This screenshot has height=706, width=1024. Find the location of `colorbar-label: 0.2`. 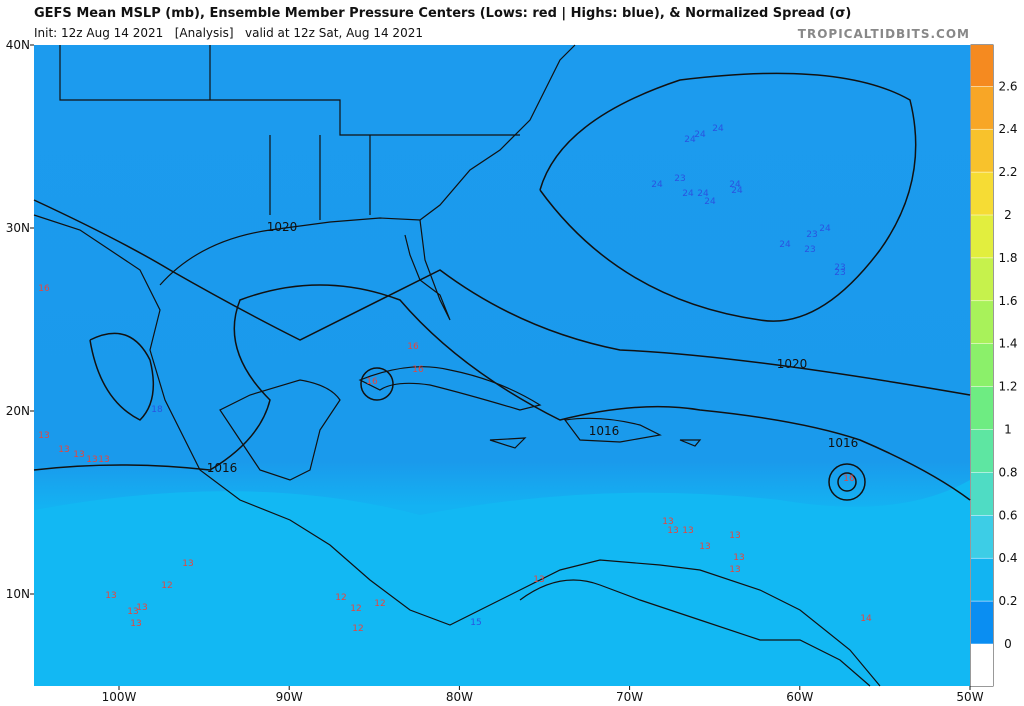

colorbar-label: 0.2 is located at coordinates (1007, 601).